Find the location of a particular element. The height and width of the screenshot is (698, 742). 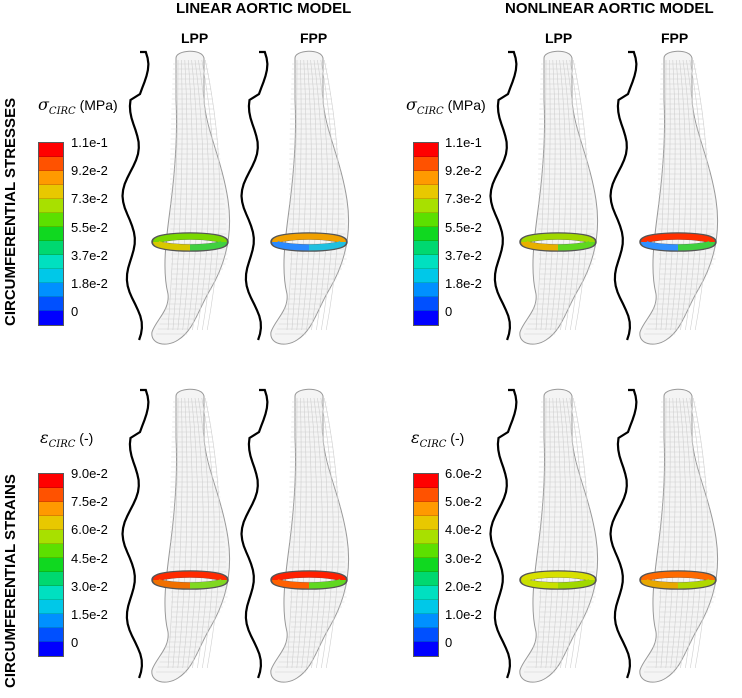

colorbar-strain-nonlinear is located at coordinates (426, 565).